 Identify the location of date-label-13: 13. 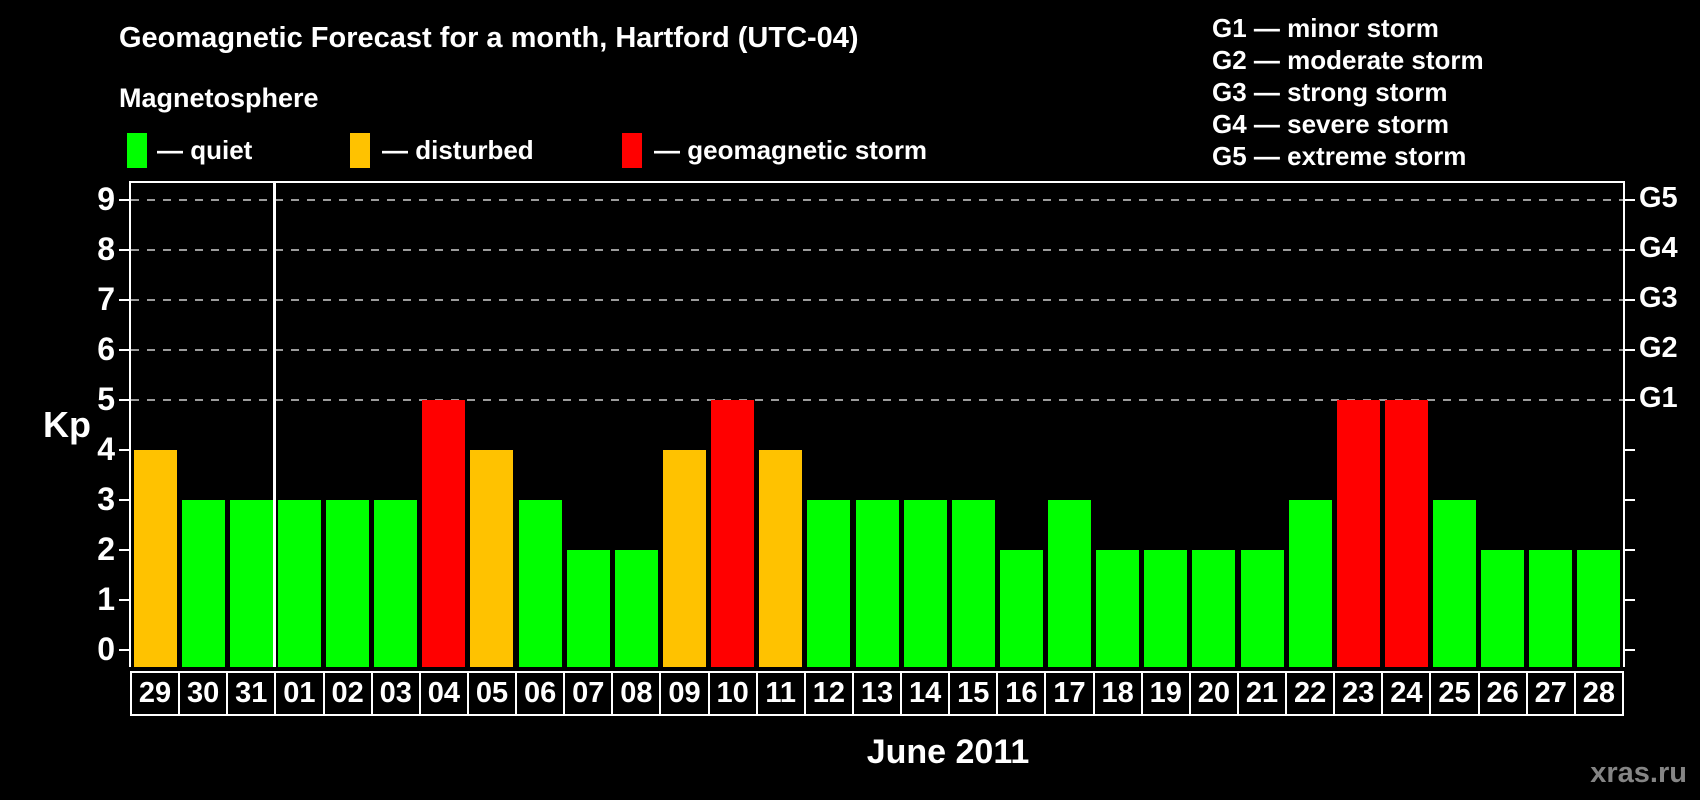
(877, 693).